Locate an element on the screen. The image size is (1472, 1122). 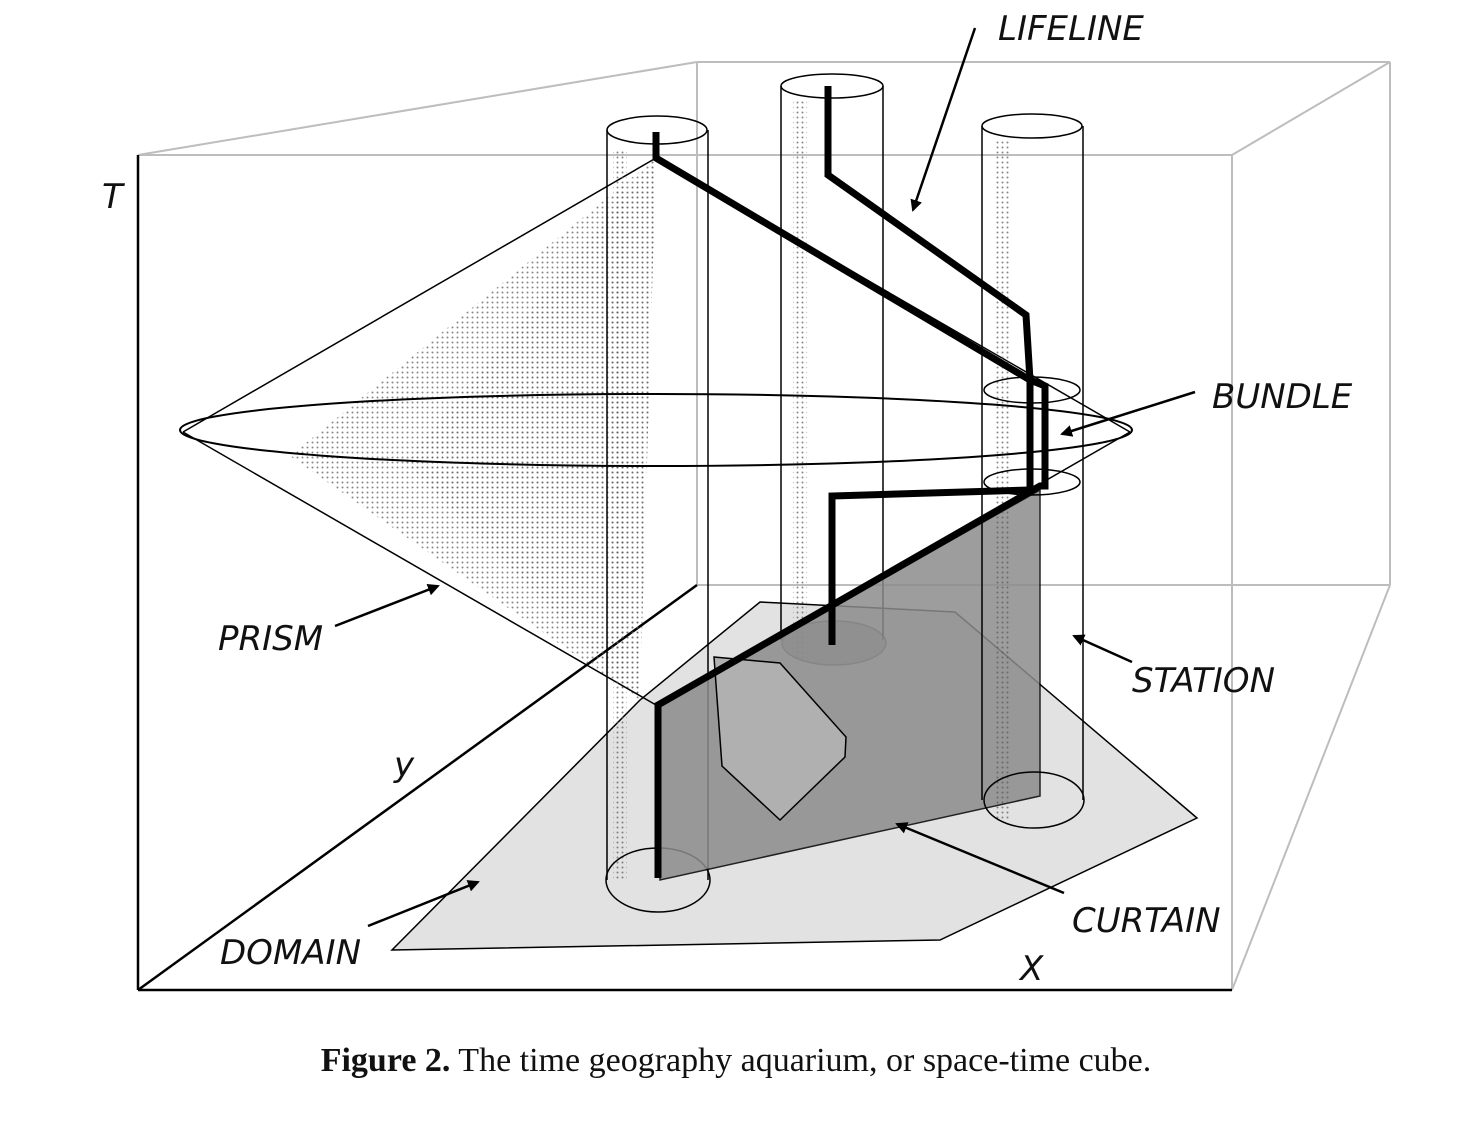
caption-number: Figure 2. is located at coordinates (385, 1060).